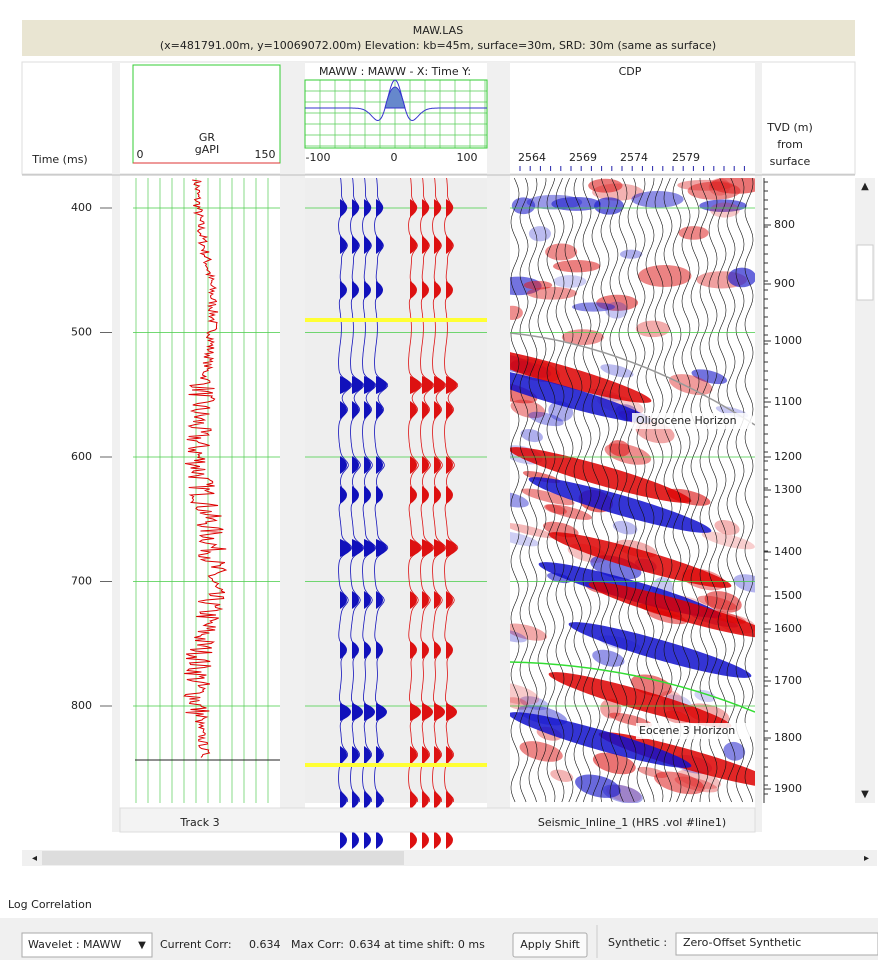 This screenshot has width=878, height=960. What do you see at coordinates (865, 794) in the screenshot?
I see `scroll-down: ▼` at bounding box center [865, 794].